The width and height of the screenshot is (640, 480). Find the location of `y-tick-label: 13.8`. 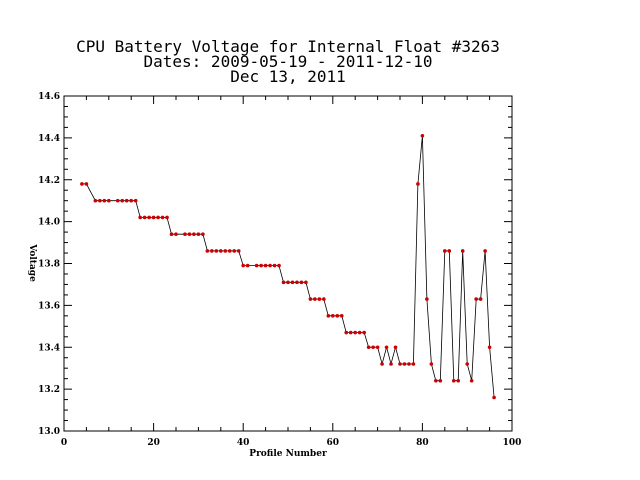

y-tick-label: 13.8 is located at coordinates (49, 265).